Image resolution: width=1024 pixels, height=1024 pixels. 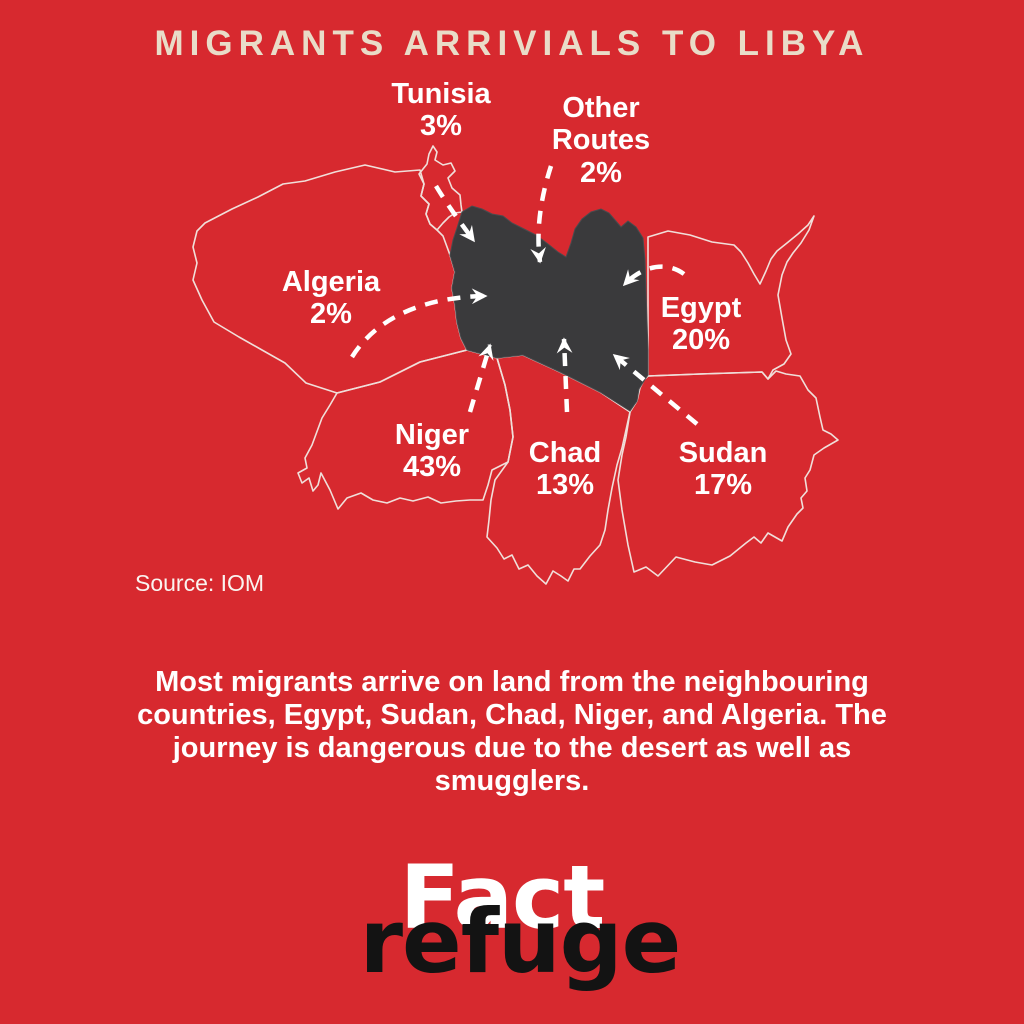 I want to click on country-value: 20%, so click(x=701, y=340).